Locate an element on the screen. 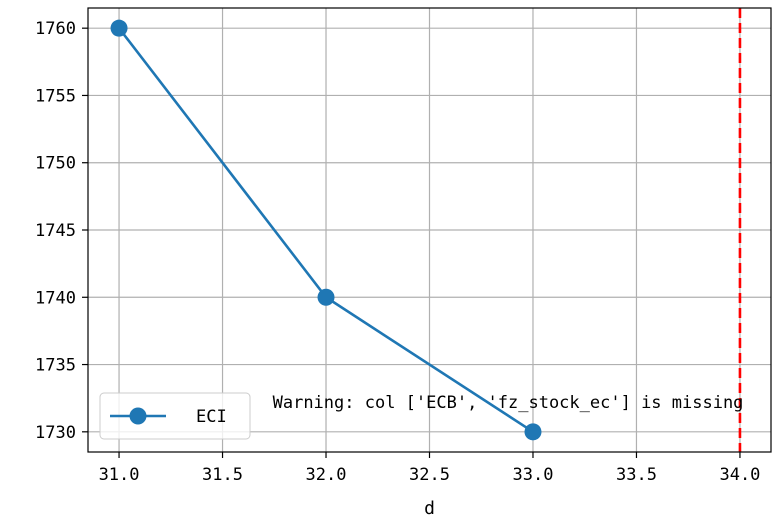  legend: ECI is located at coordinates (175, 416).